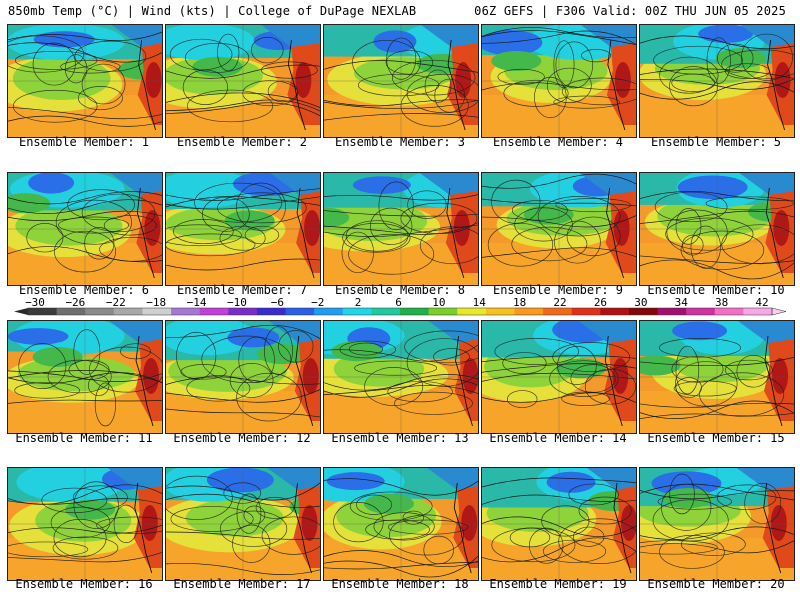 This screenshot has height=600, width=800. I want to click on ensemble-member-label: Ensemble Member: 8, so click(400, 290).